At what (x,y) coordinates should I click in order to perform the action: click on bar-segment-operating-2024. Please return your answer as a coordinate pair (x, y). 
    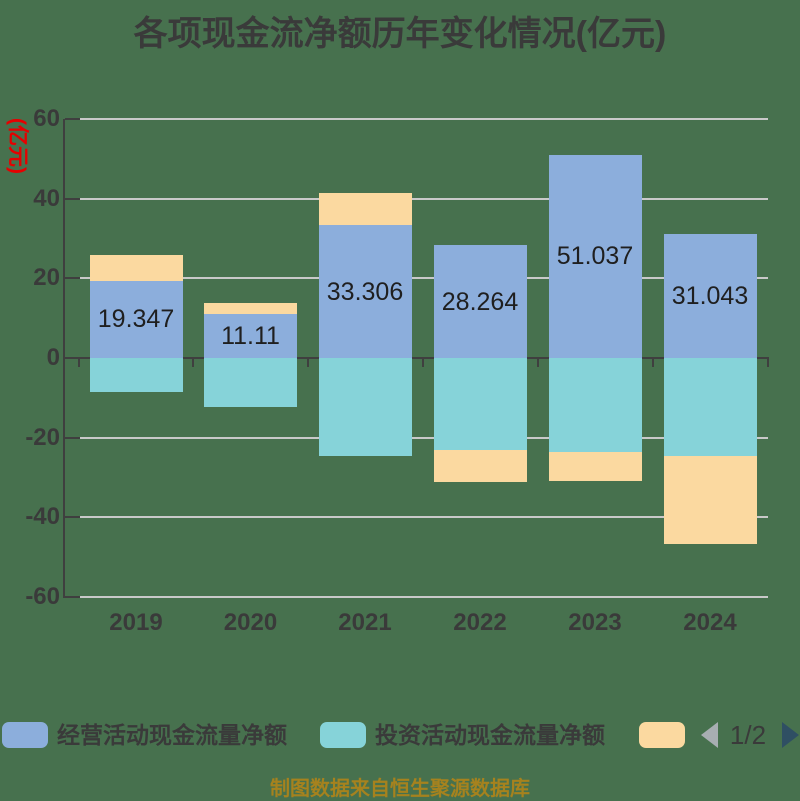
    Looking at the image, I should click on (710, 296).